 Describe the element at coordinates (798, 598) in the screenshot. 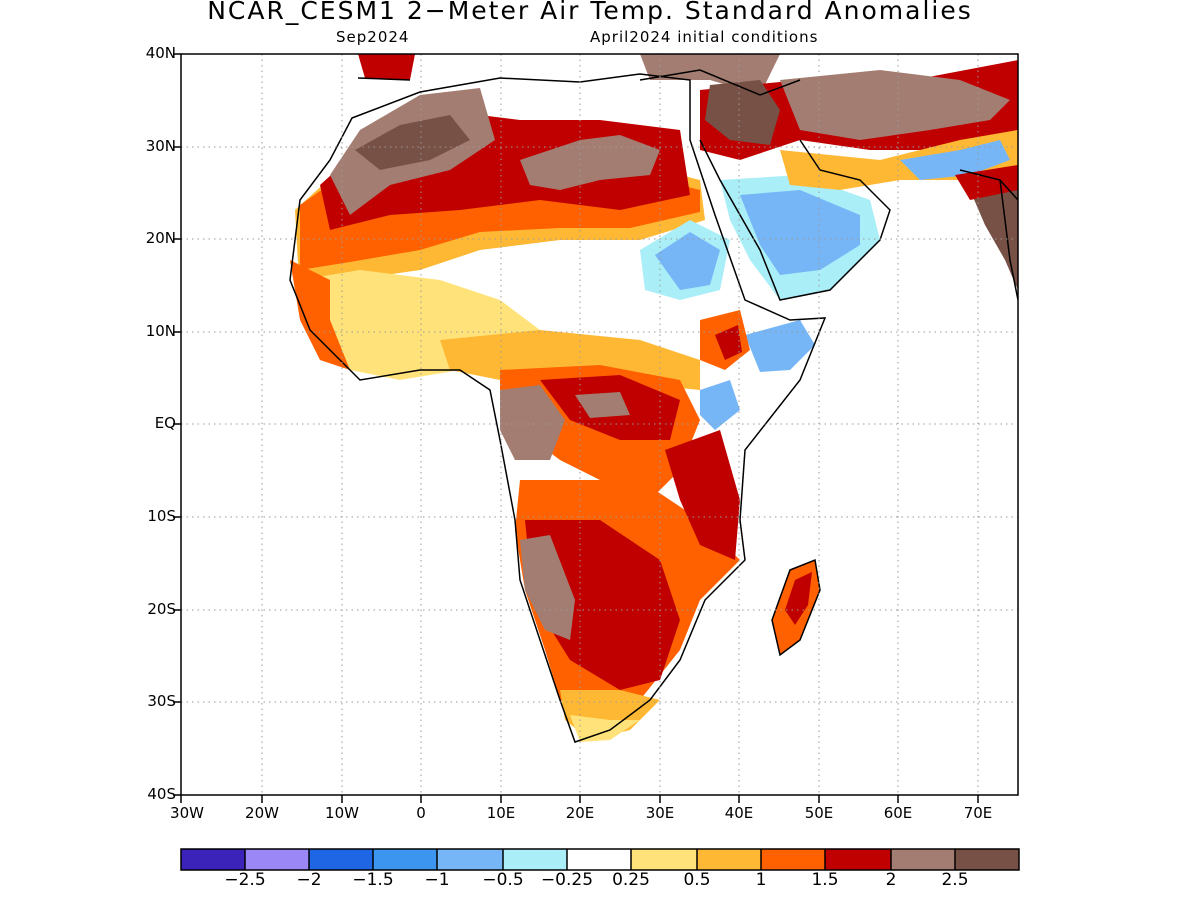

I see `madagascar-hot` at that location.